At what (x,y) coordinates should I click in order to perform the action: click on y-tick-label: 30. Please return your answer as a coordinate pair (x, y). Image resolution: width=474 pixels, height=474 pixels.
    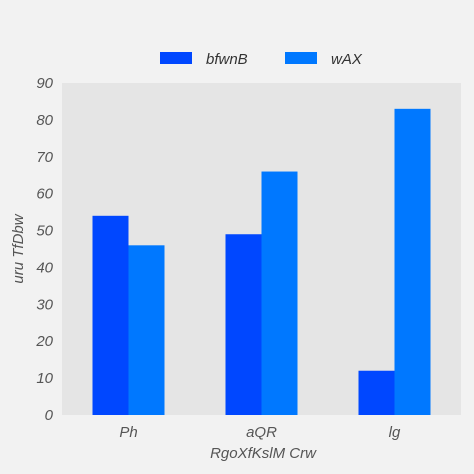
    Looking at the image, I should click on (44, 304).